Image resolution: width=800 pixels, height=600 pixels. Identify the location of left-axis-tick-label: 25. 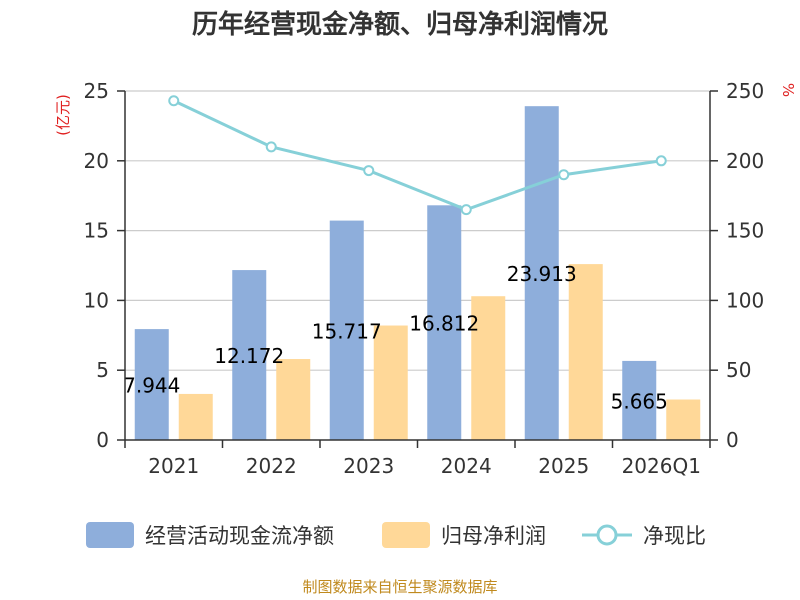
(96, 91).